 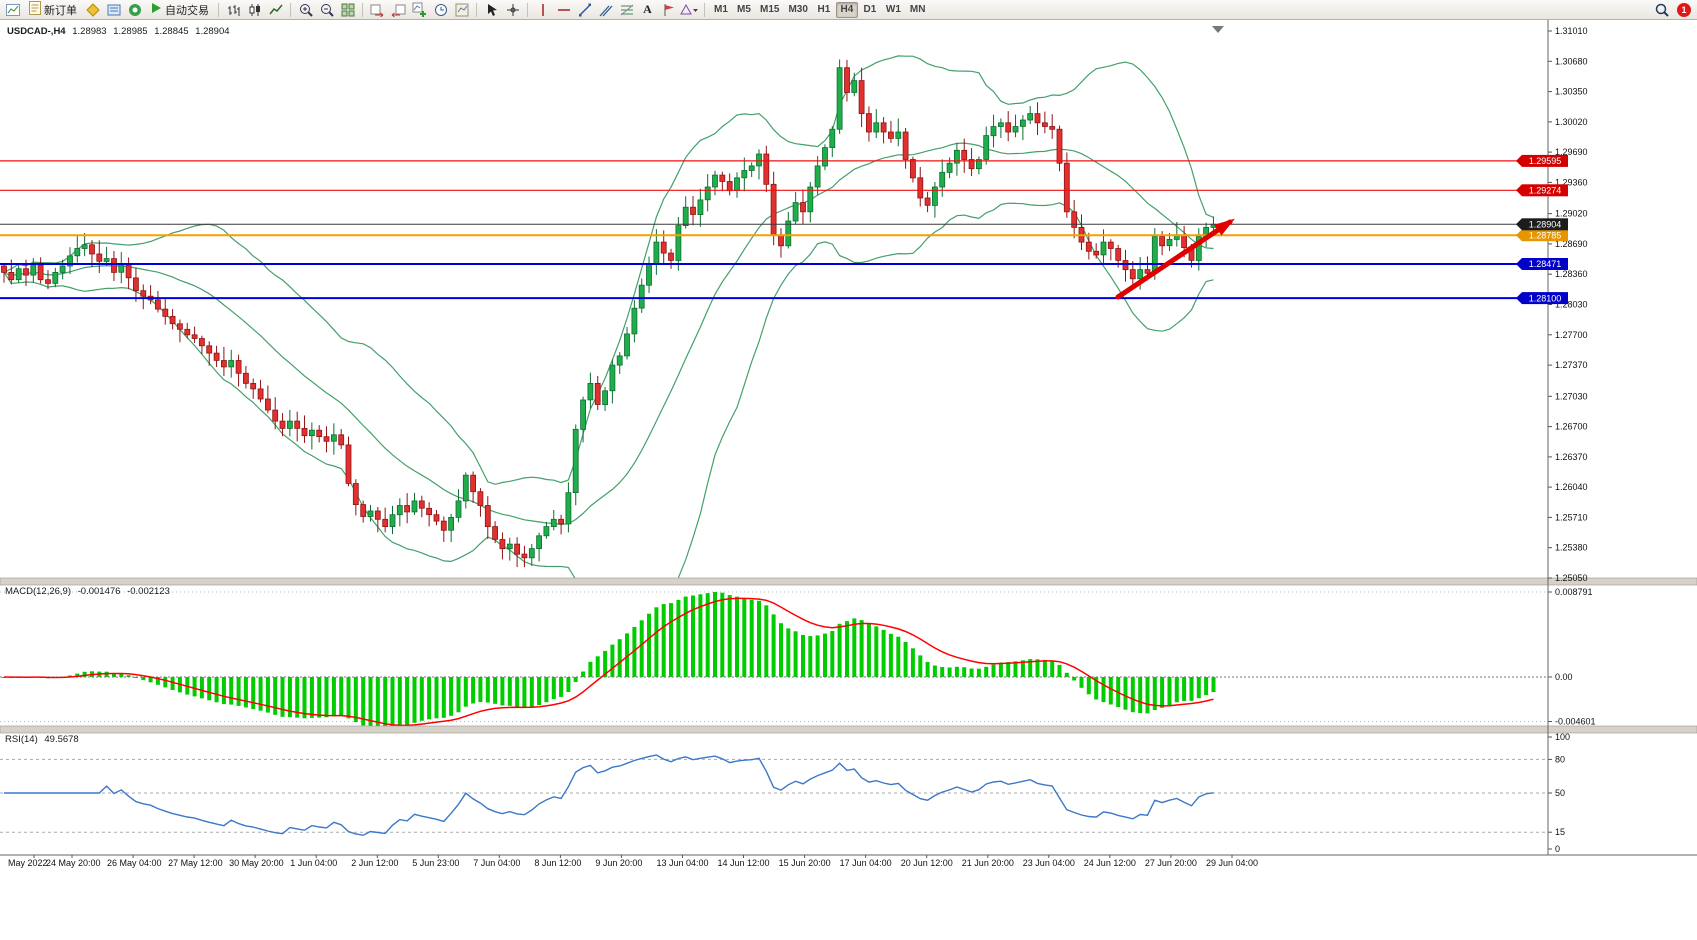 I want to click on timeframe-d1: D1, so click(x=870, y=9).